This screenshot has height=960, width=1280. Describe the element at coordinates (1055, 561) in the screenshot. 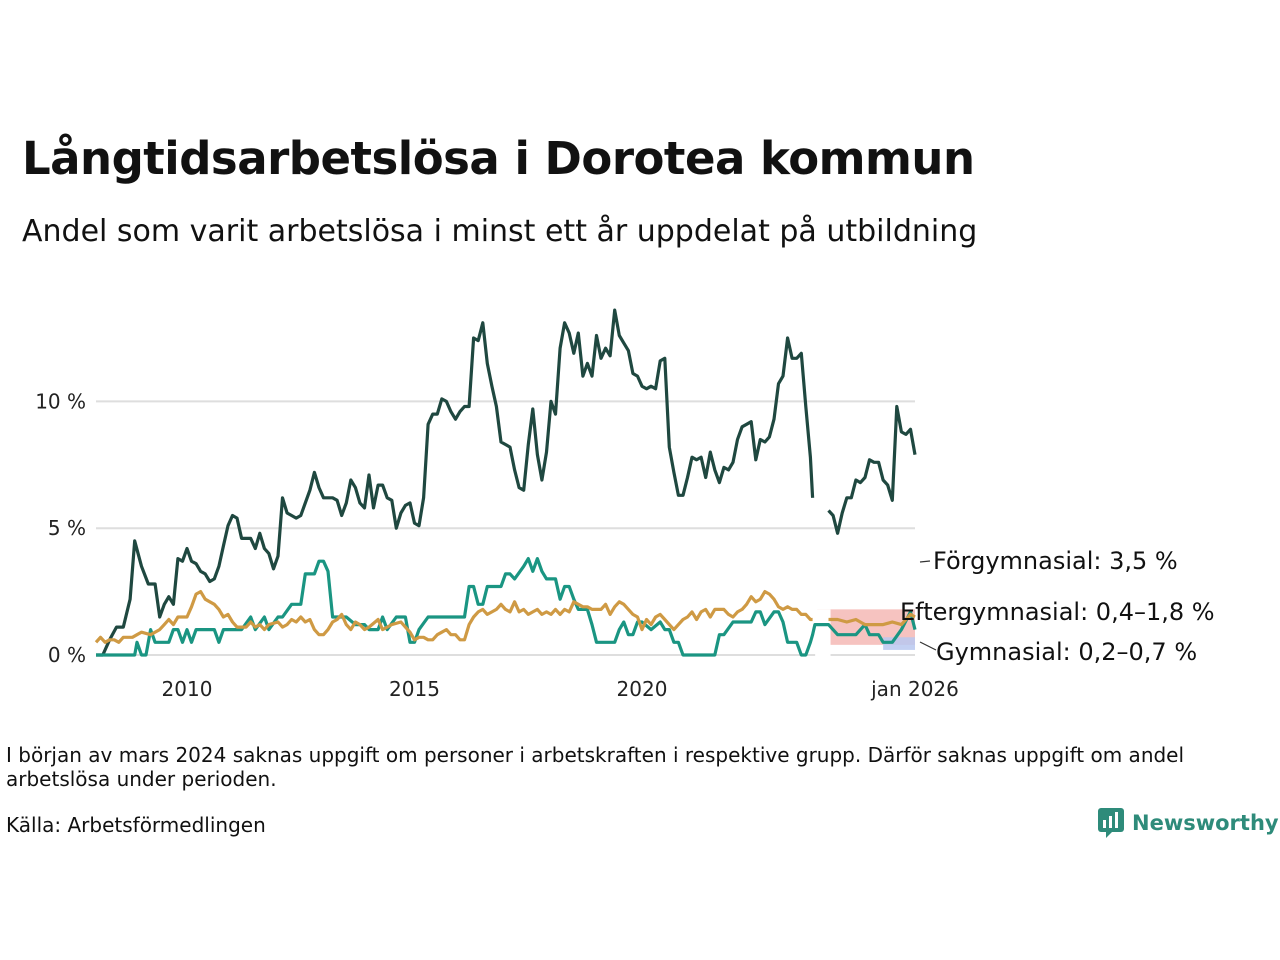

I see `forgymnasial-end-label: Förgymnasial: 3,5 %` at that location.